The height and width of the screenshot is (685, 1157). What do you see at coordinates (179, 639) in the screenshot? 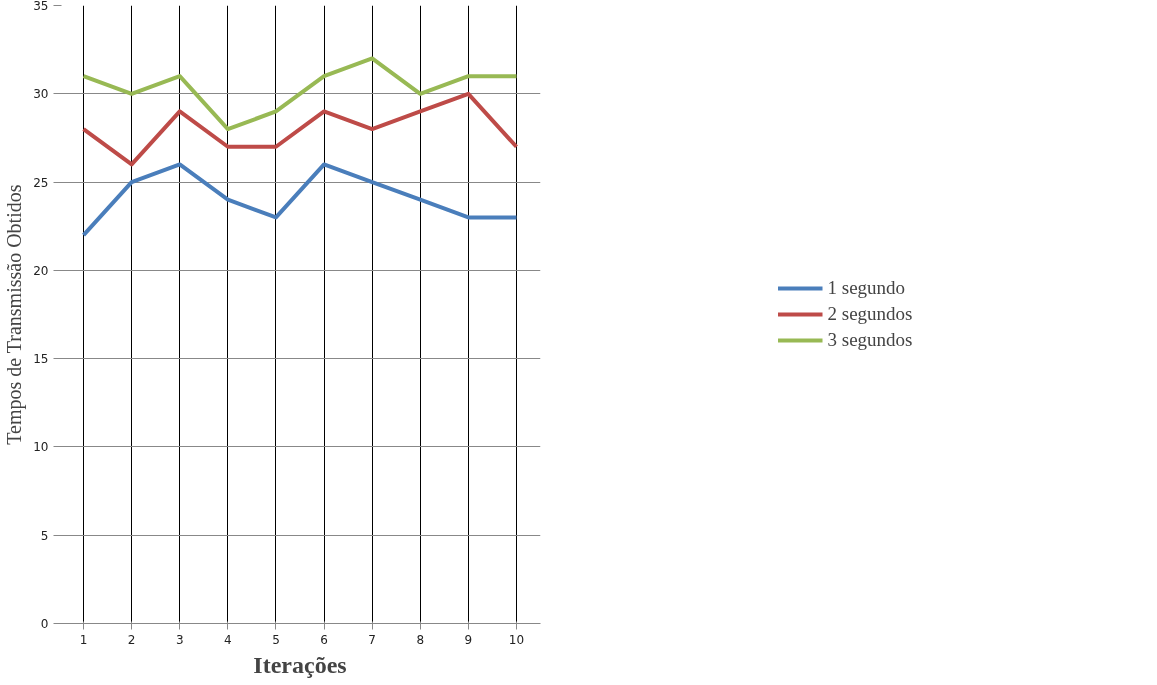
I see `x-tick-label: 3` at bounding box center [179, 639].